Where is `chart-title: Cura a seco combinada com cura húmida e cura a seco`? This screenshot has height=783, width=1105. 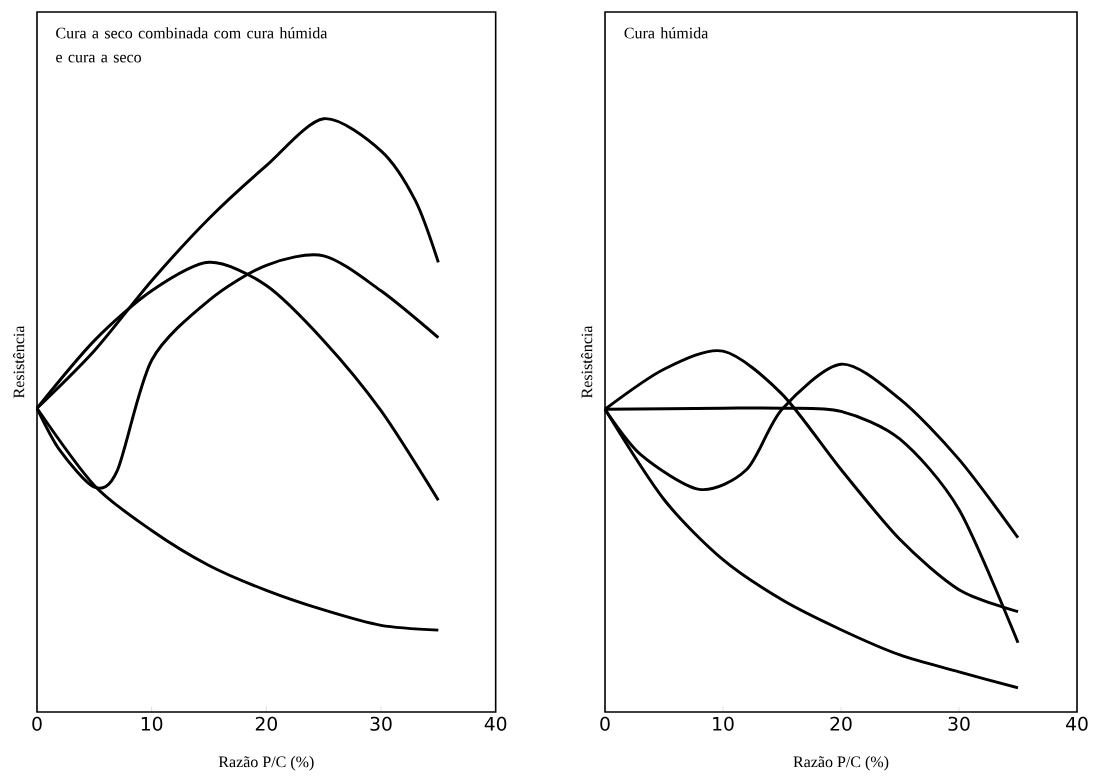 chart-title: Cura a seco combinada com cura húmida e cura a seco is located at coordinates (192, 45).